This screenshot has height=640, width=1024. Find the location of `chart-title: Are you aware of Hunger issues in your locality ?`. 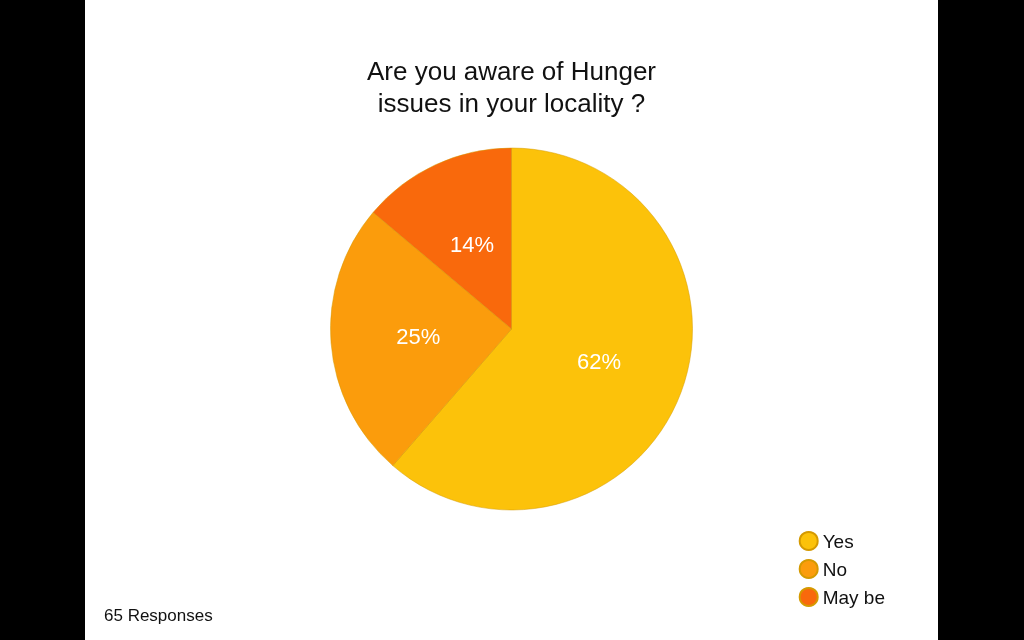

chart-title: Are you aware of Hunger issues in your locality ? is located at coordinates (511, 87).